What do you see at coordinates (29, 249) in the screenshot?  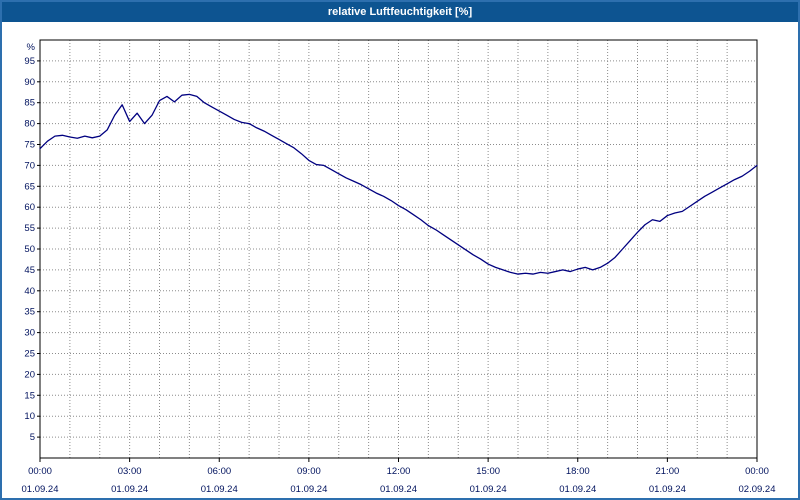 I see `svg-text: 50` at bounding box center [29, 249].